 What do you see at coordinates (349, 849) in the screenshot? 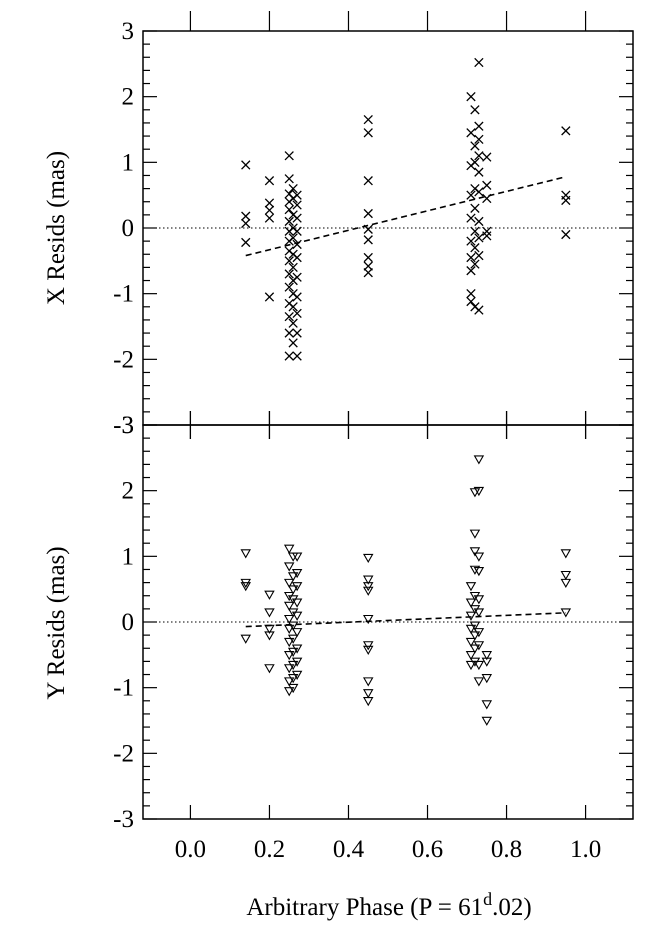
I see `x-tick-label: 0.4` at bounding box center [349, 849].